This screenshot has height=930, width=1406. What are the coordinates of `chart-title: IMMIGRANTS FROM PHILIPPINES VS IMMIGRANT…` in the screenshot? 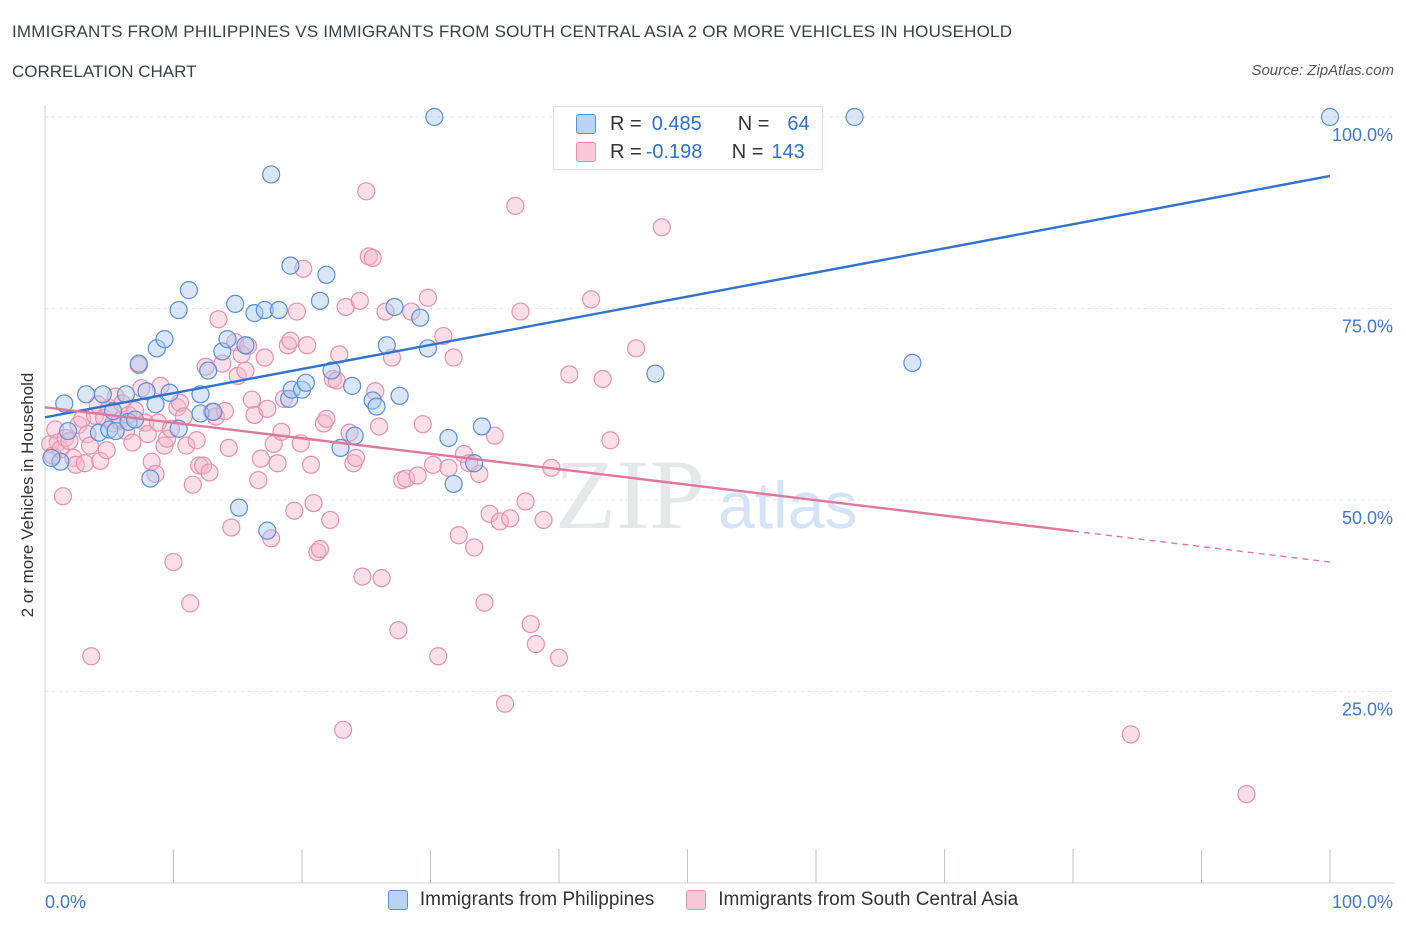 It's located at (512, 31).